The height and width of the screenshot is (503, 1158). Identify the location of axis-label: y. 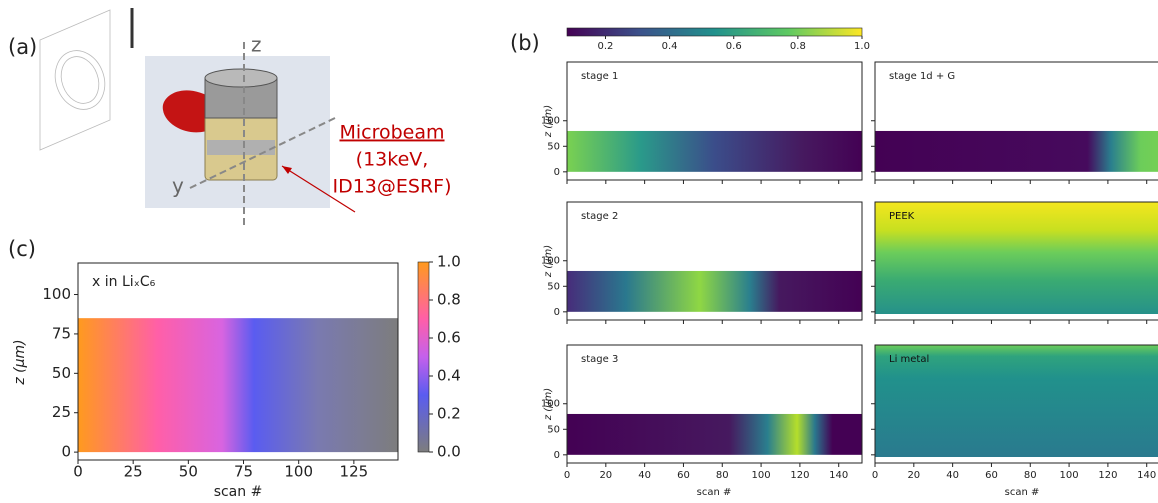
(178, 186).